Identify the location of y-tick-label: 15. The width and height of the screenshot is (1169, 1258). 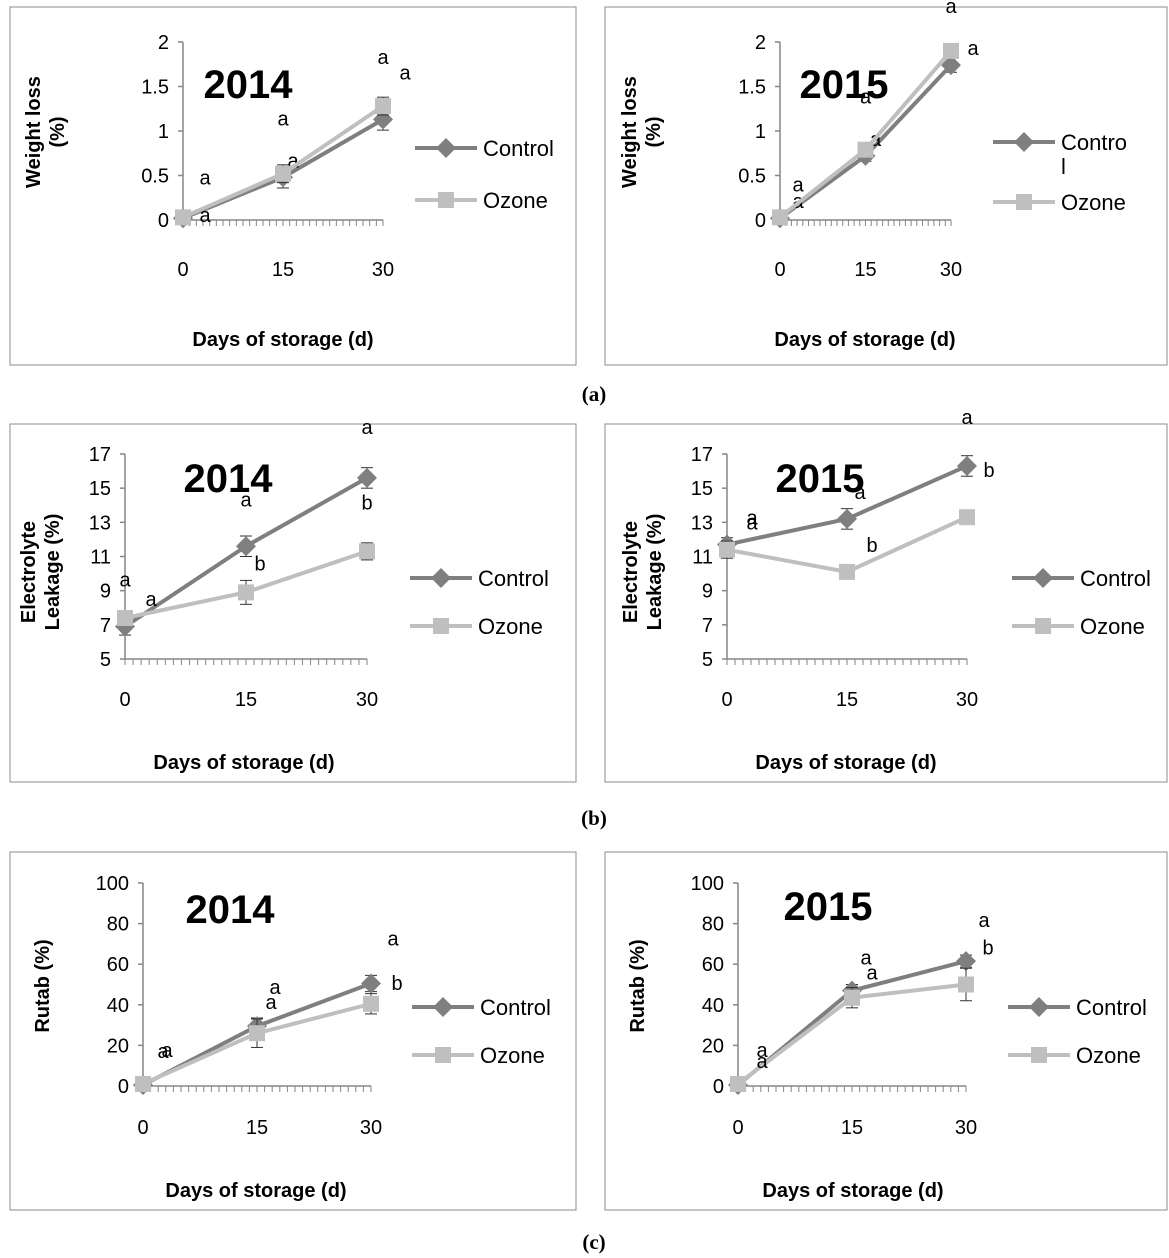
(702, 489).